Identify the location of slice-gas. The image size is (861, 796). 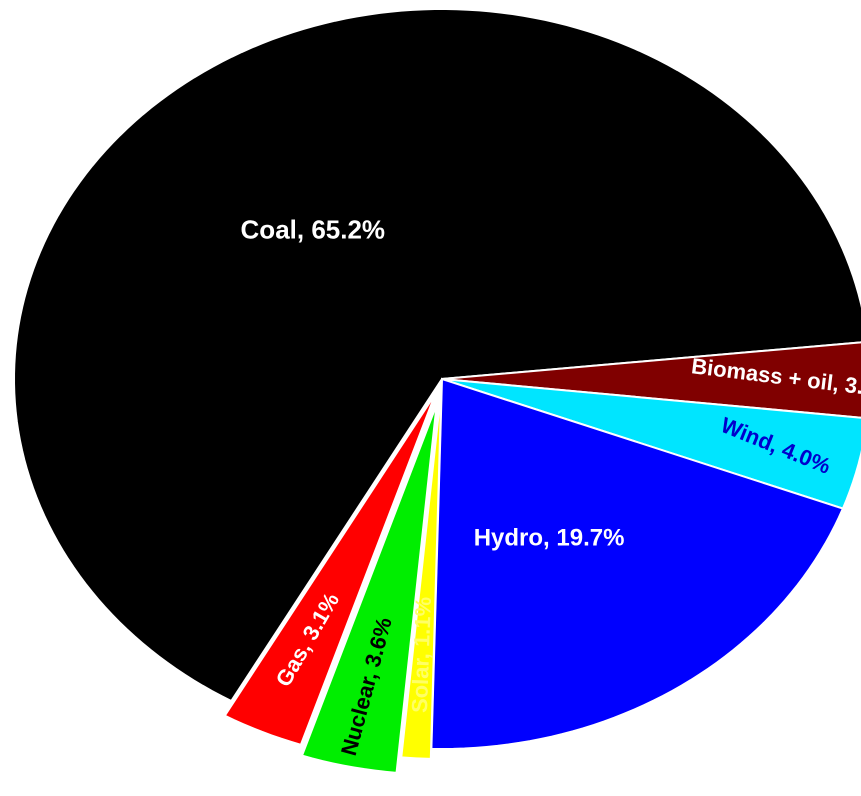
(330, 570).